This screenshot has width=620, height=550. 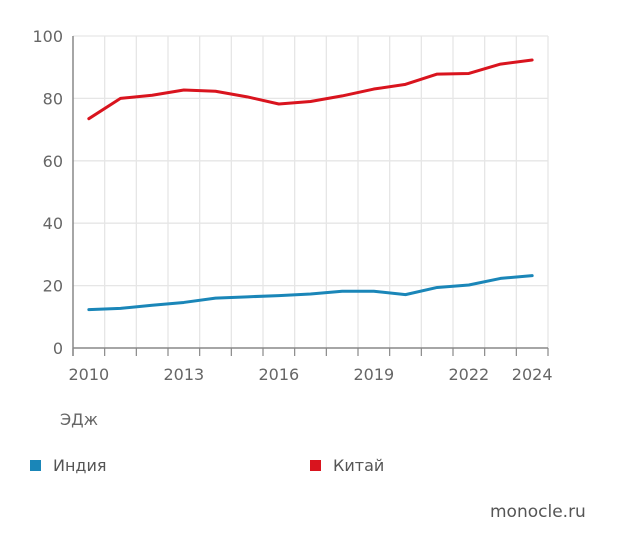 I want to click on y-tick-label: 80, so click(x=53, y=98).